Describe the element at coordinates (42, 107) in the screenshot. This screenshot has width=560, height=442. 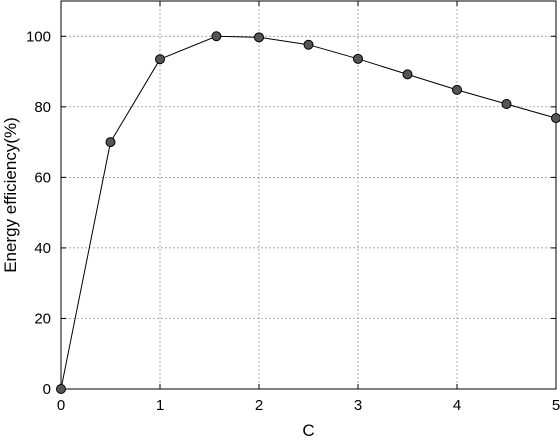
I see `y-tick-label: 80` at that location.